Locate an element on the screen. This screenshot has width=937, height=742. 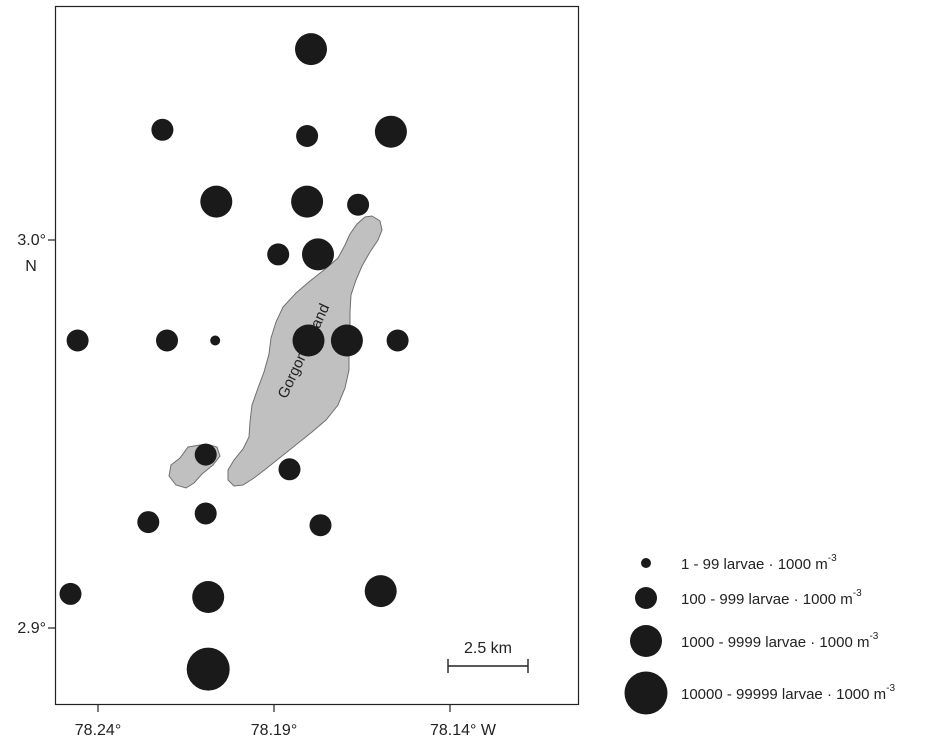
longitude-ticks: 78.24° 78.19° 78.14° W is located at coordinates (286, 721).